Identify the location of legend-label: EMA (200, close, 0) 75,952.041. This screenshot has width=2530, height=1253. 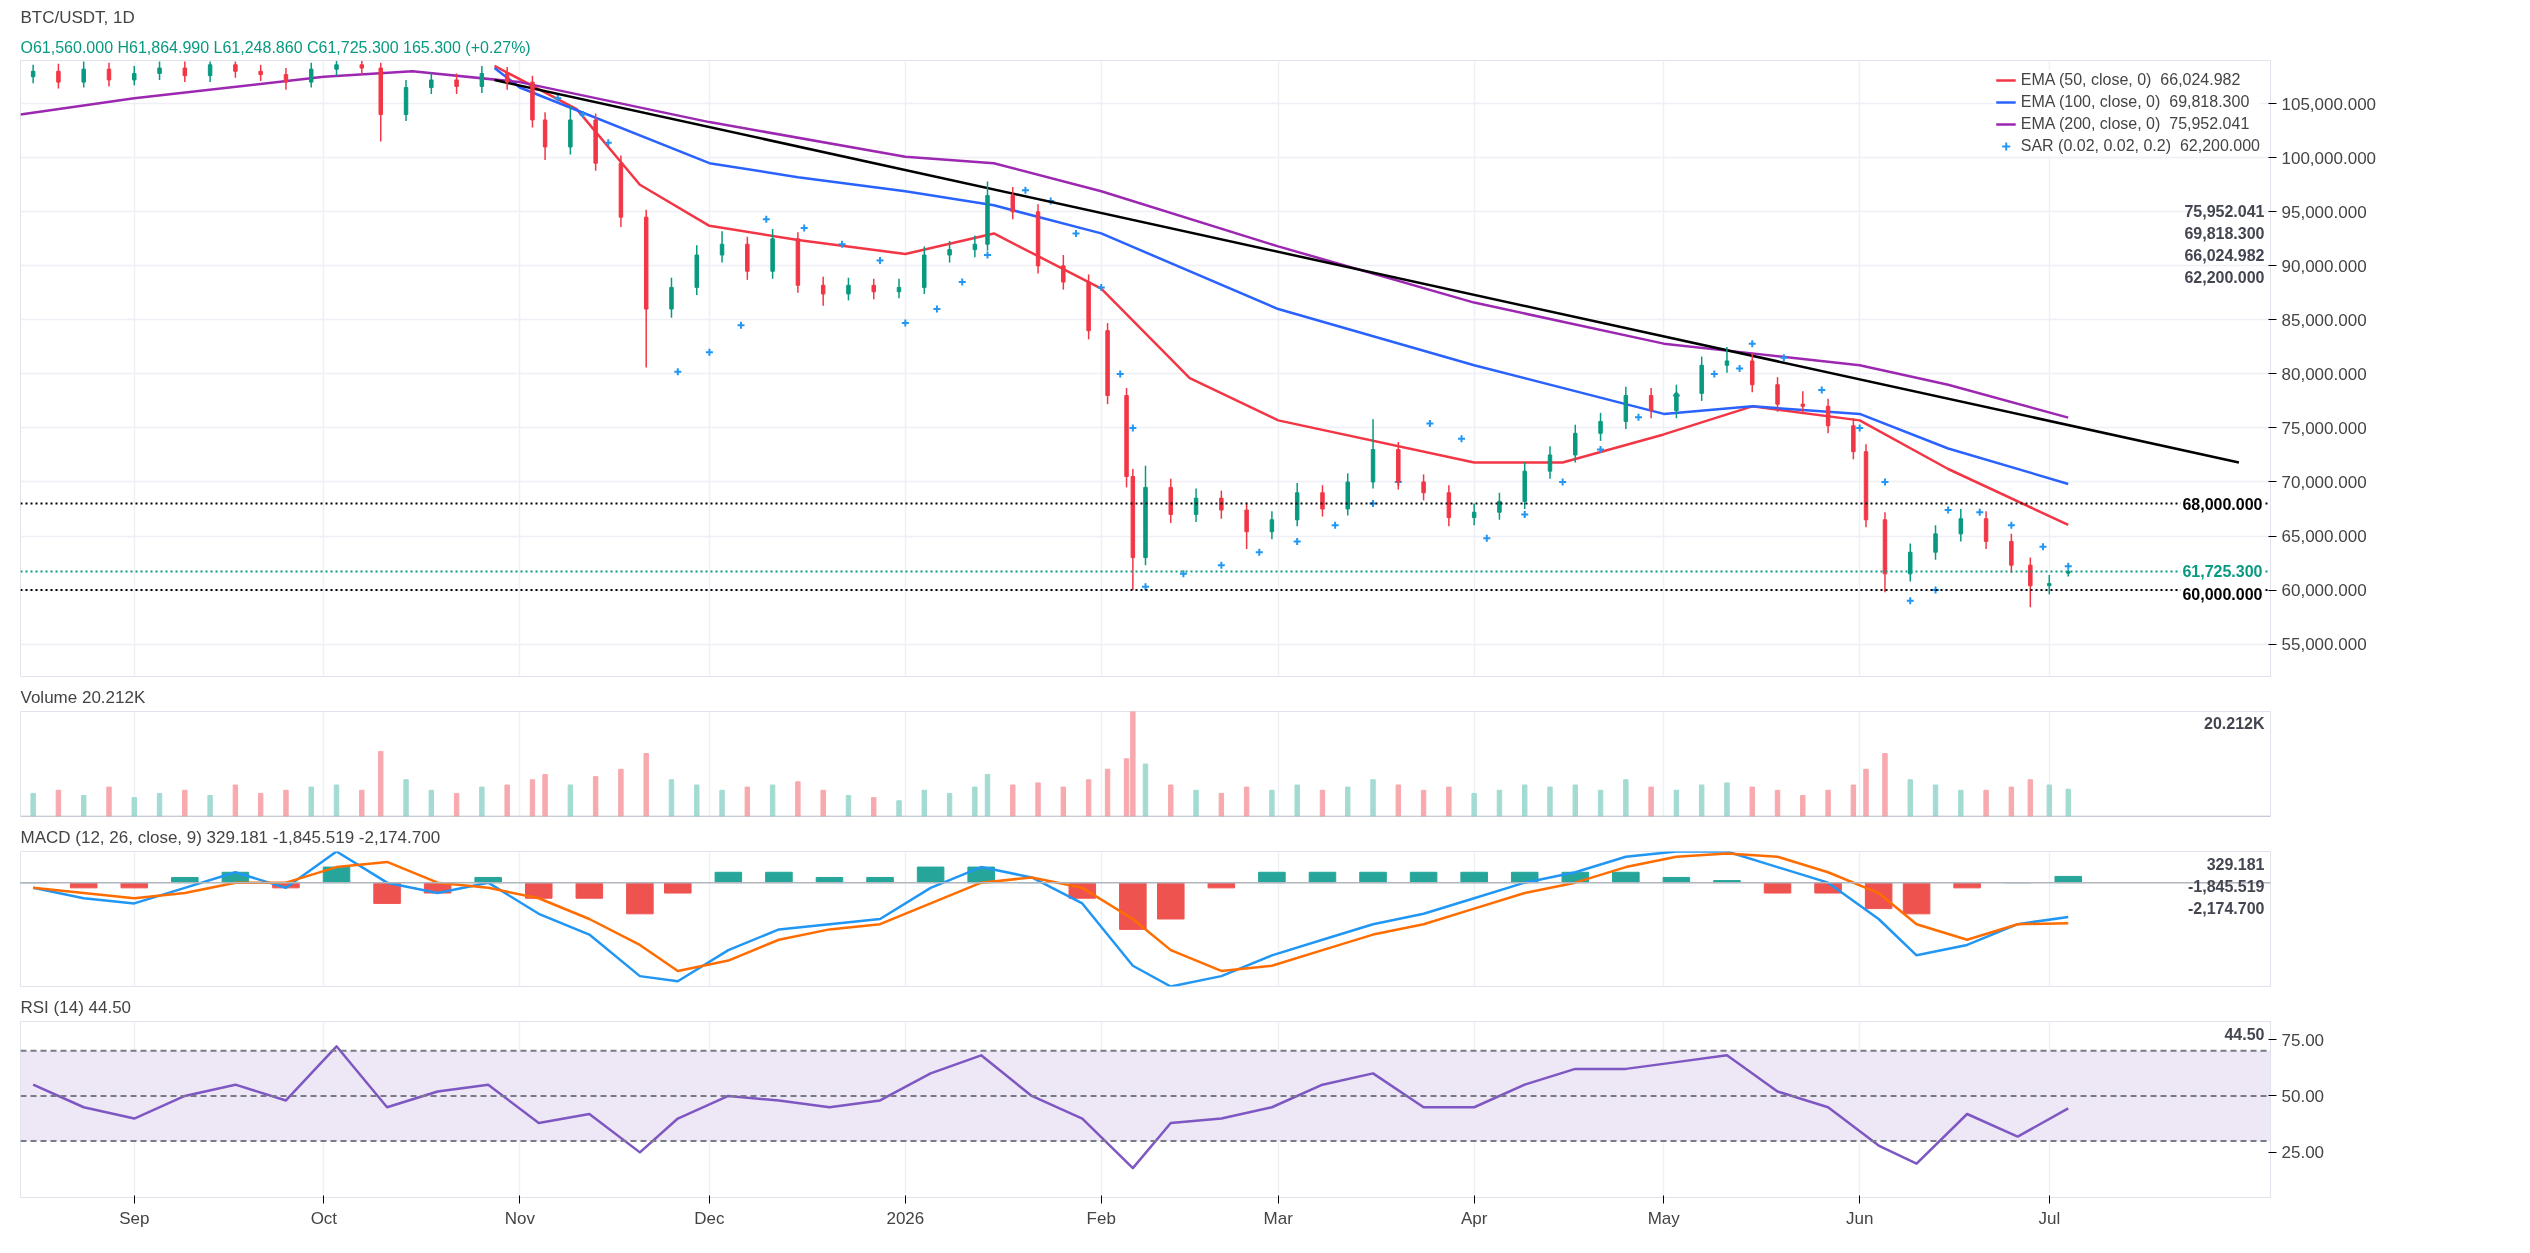
(2135, 124).